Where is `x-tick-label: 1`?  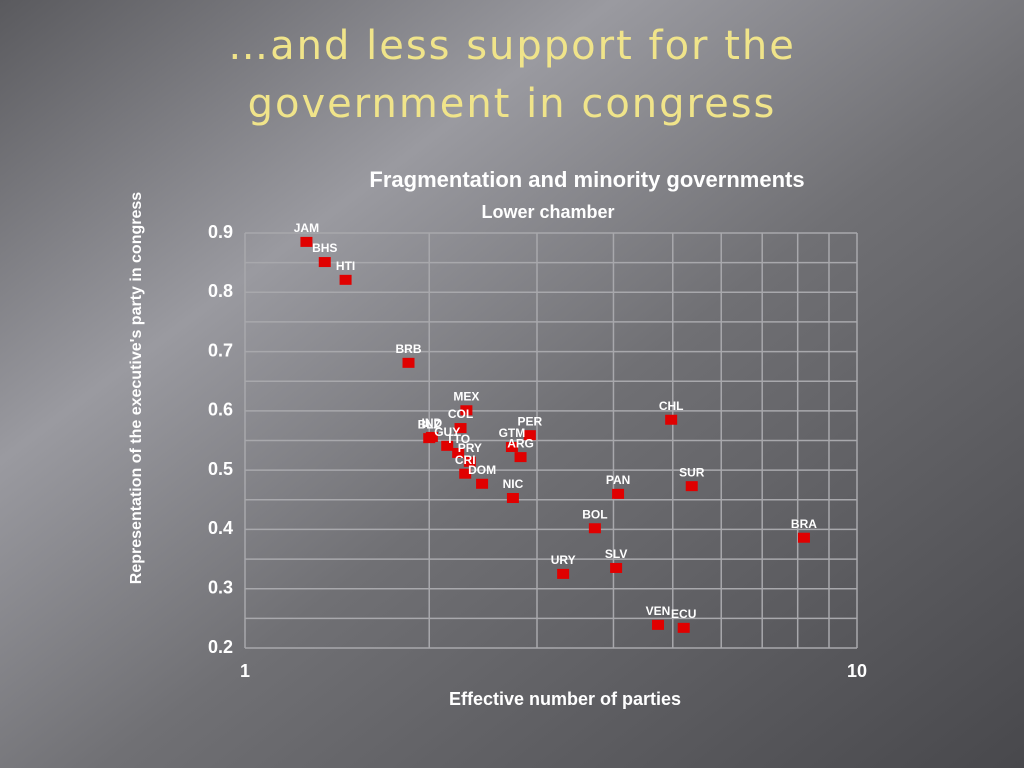
x-tick-label: 1 is located at coordinates (245, 671).